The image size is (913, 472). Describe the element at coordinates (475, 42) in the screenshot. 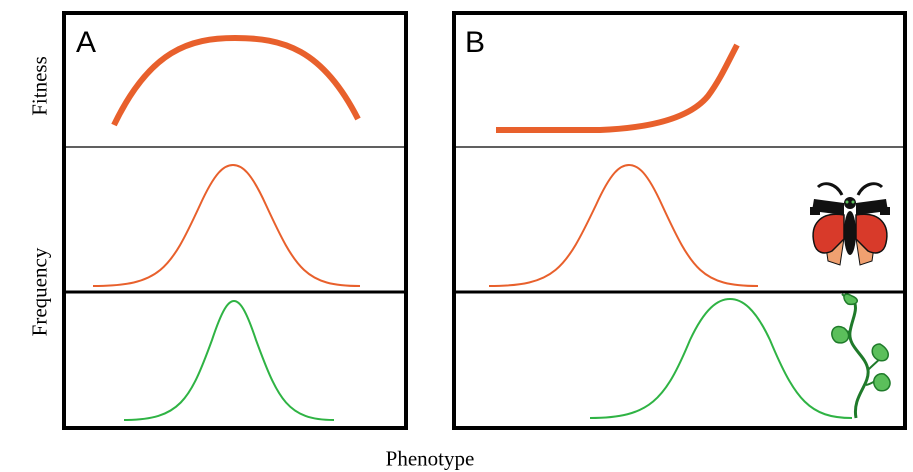

I see `panel-b-letter: B` at that location.